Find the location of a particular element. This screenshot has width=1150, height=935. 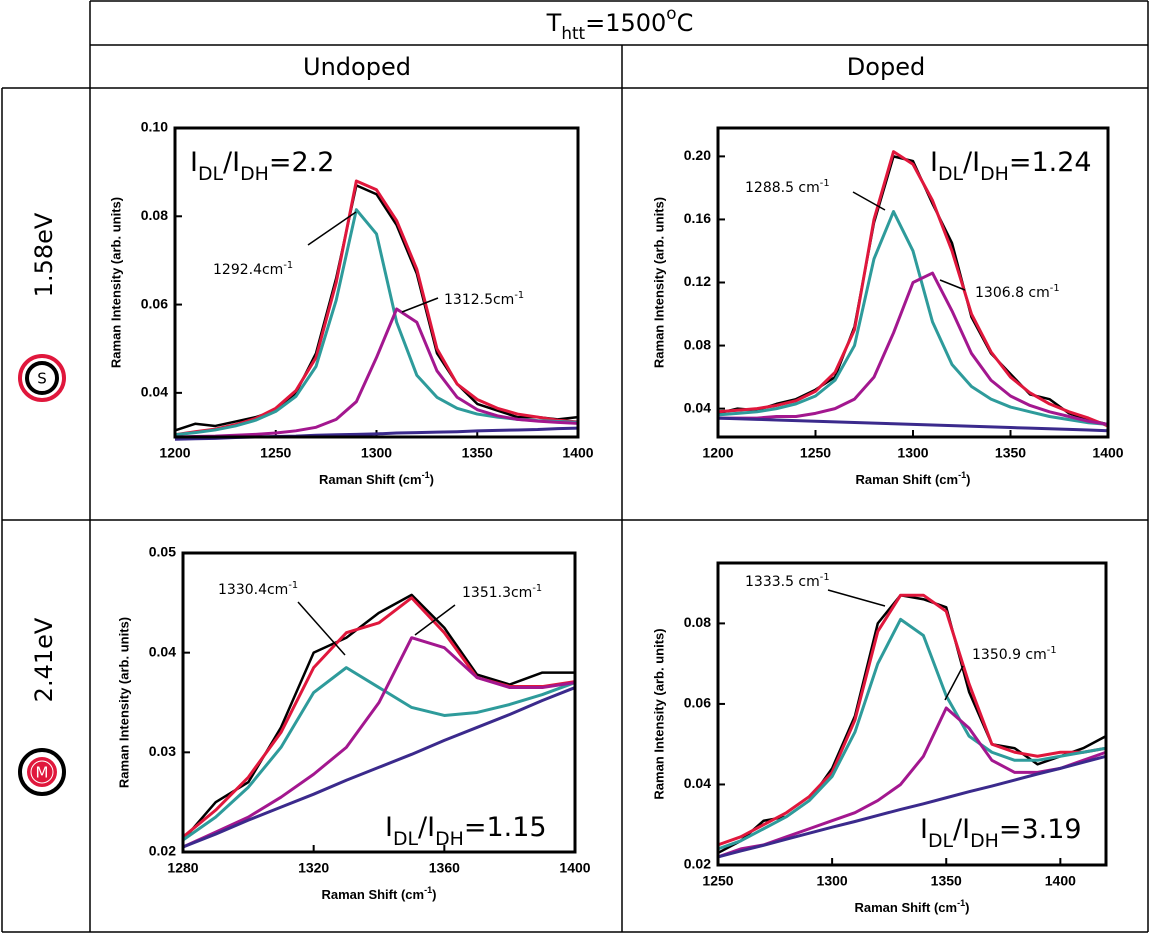

y-tick-label: 0.05 is located at coordinates (162, 552).